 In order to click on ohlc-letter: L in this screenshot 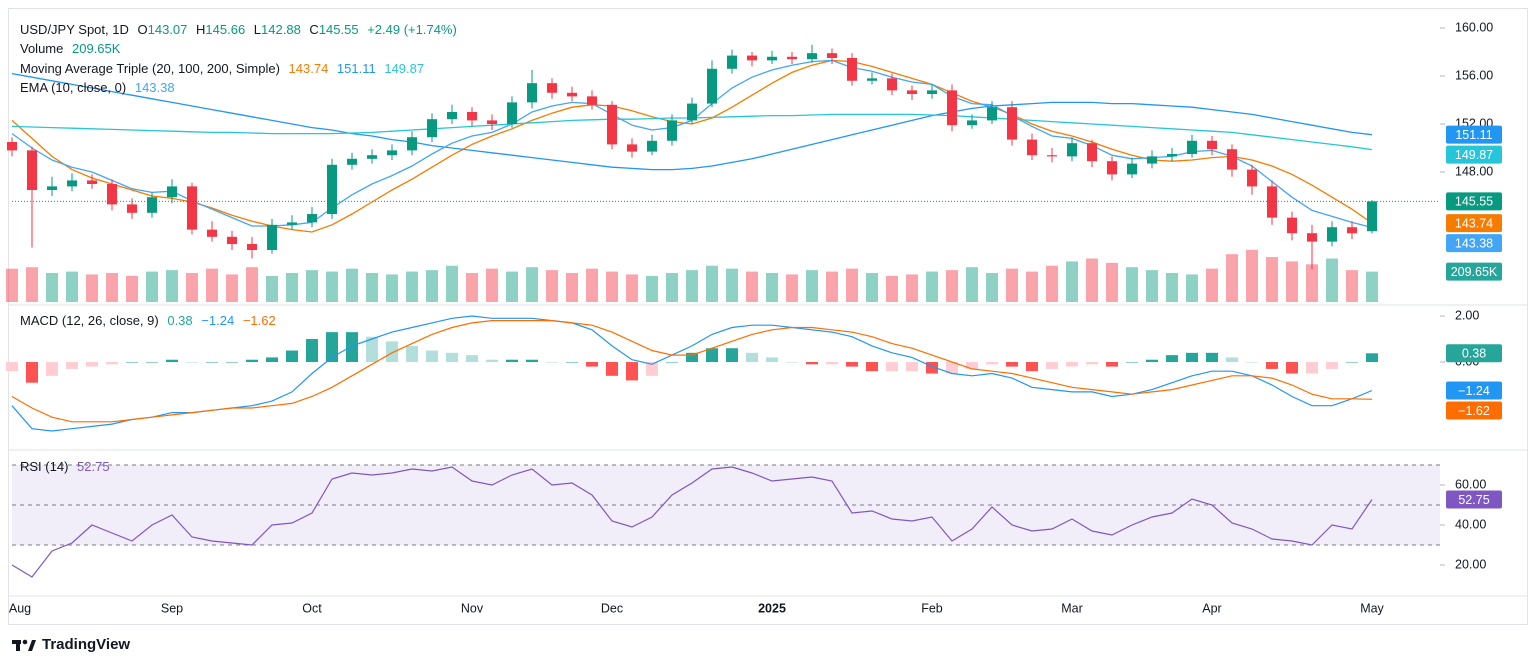, I will do `click(257, 29)`.